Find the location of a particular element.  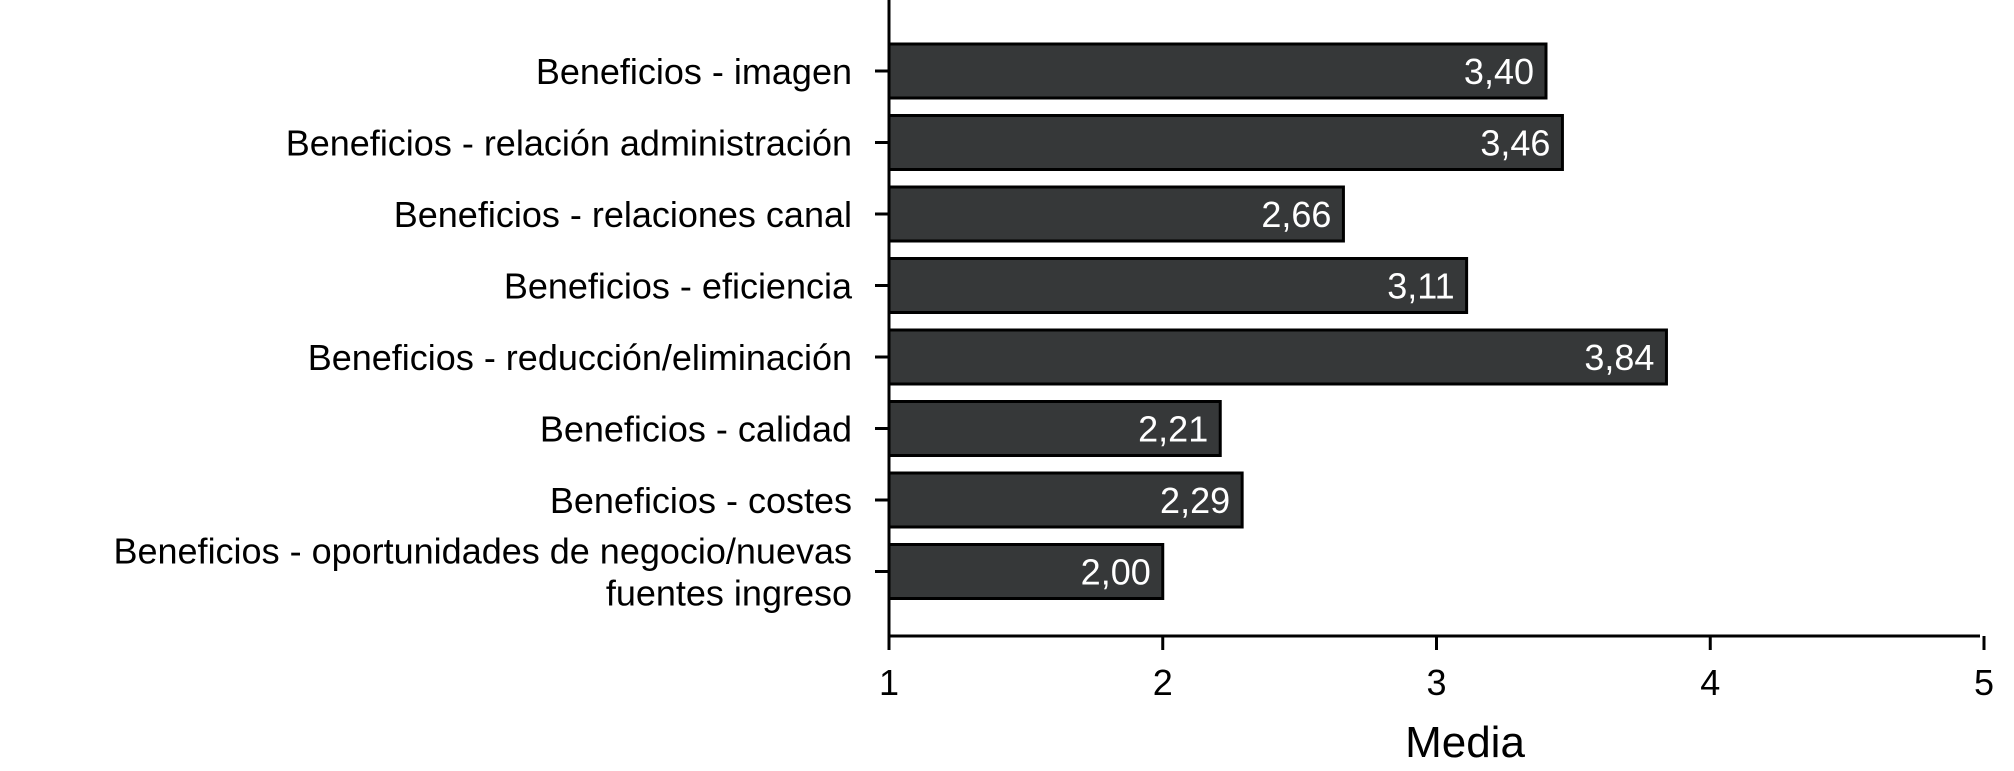

category-label-line: Beneficios - reducción/eliminación is located at coordinates (580, 357).